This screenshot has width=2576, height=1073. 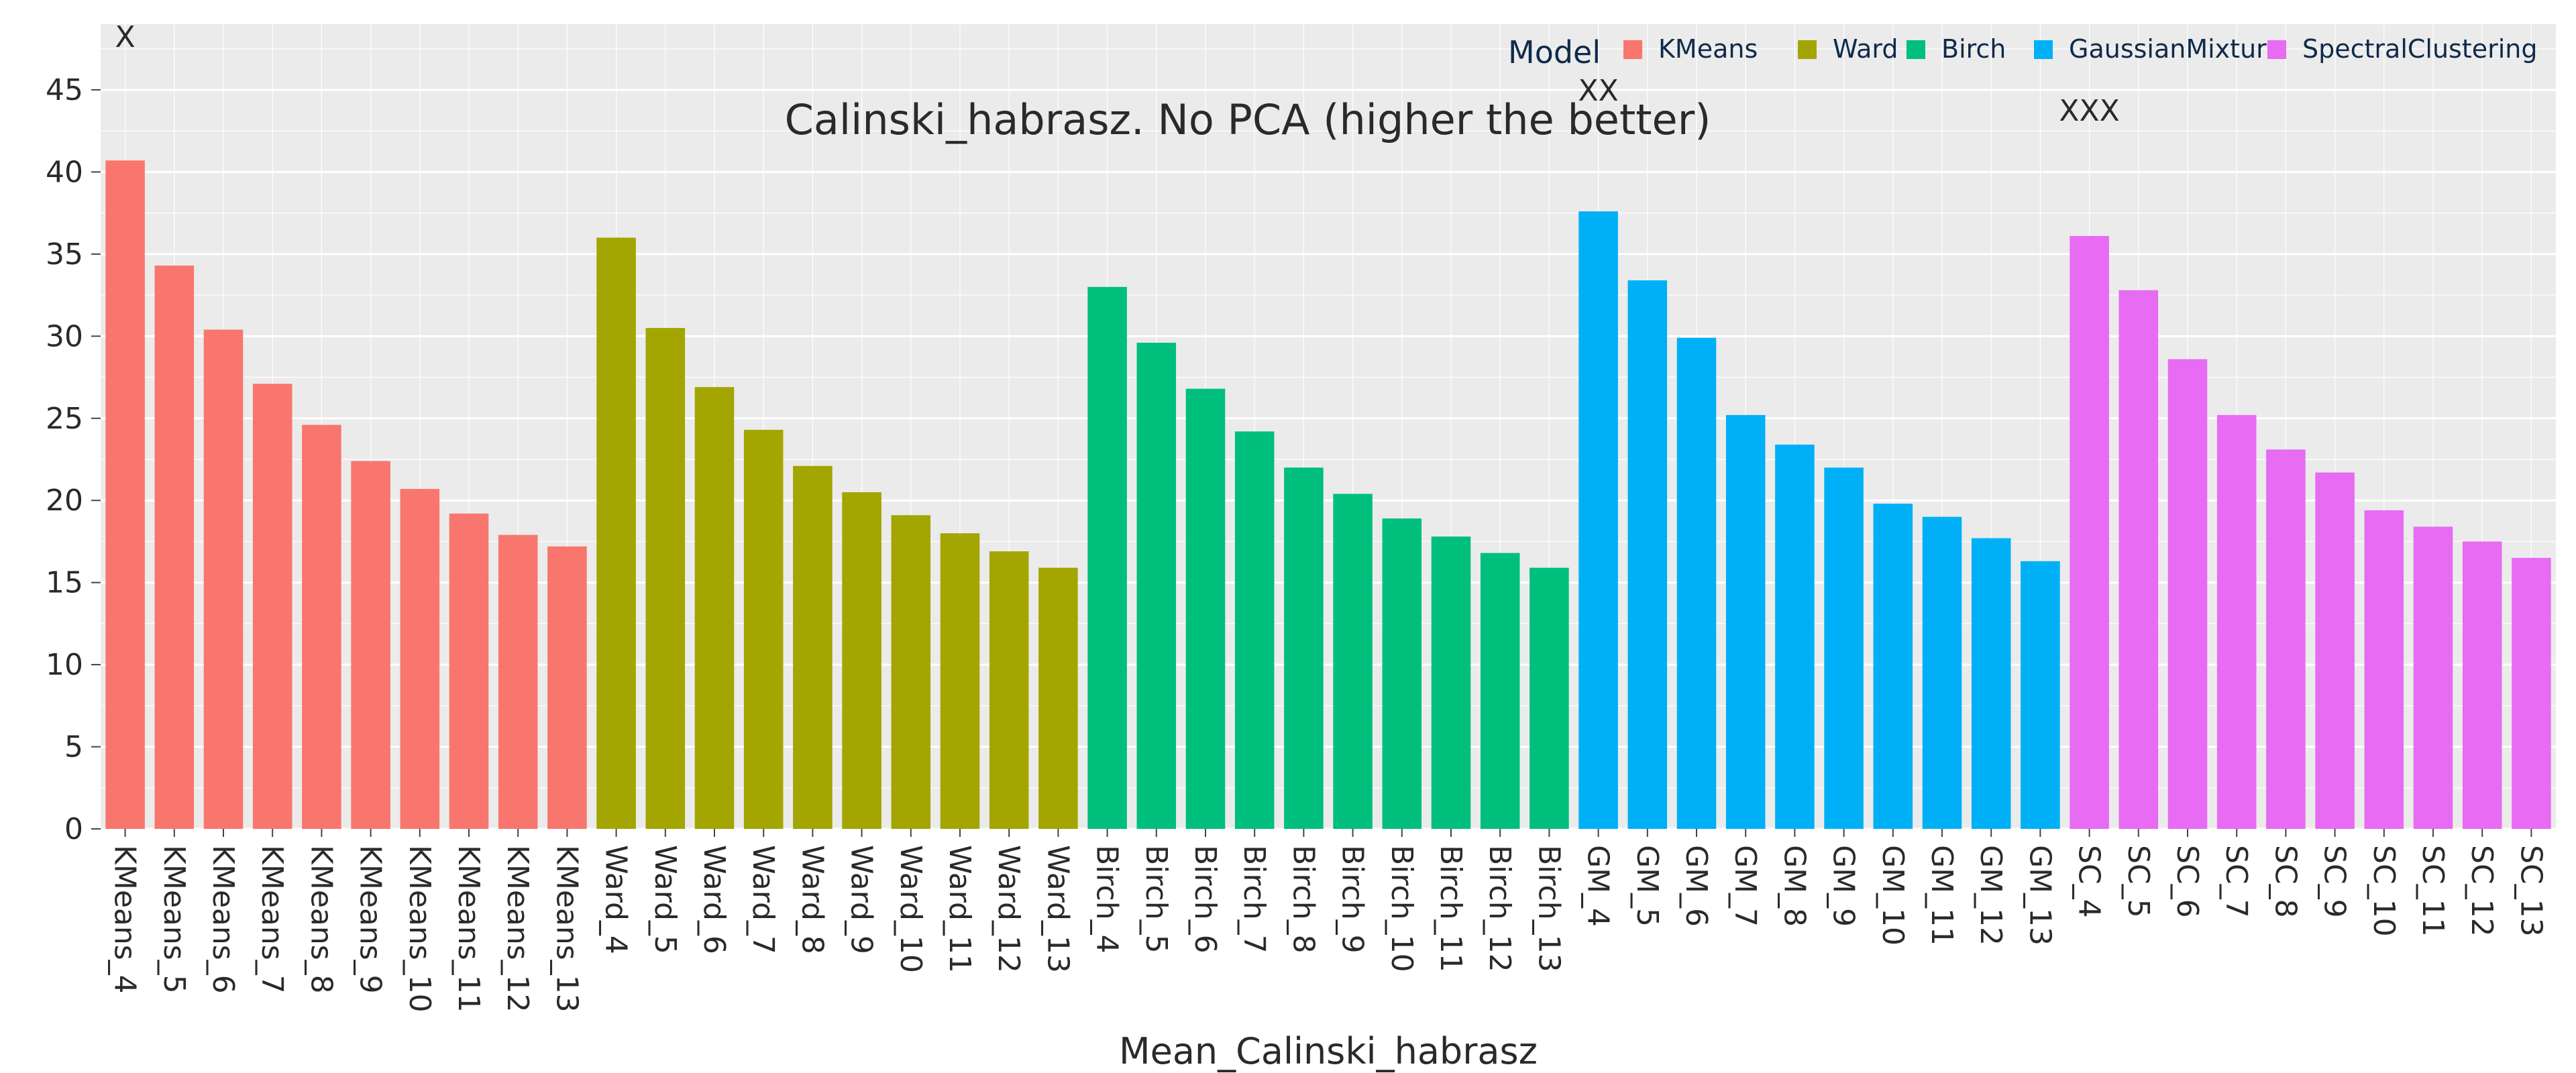 I want to click on x-tick-label: SC_6, so click(x=2187, y=881).